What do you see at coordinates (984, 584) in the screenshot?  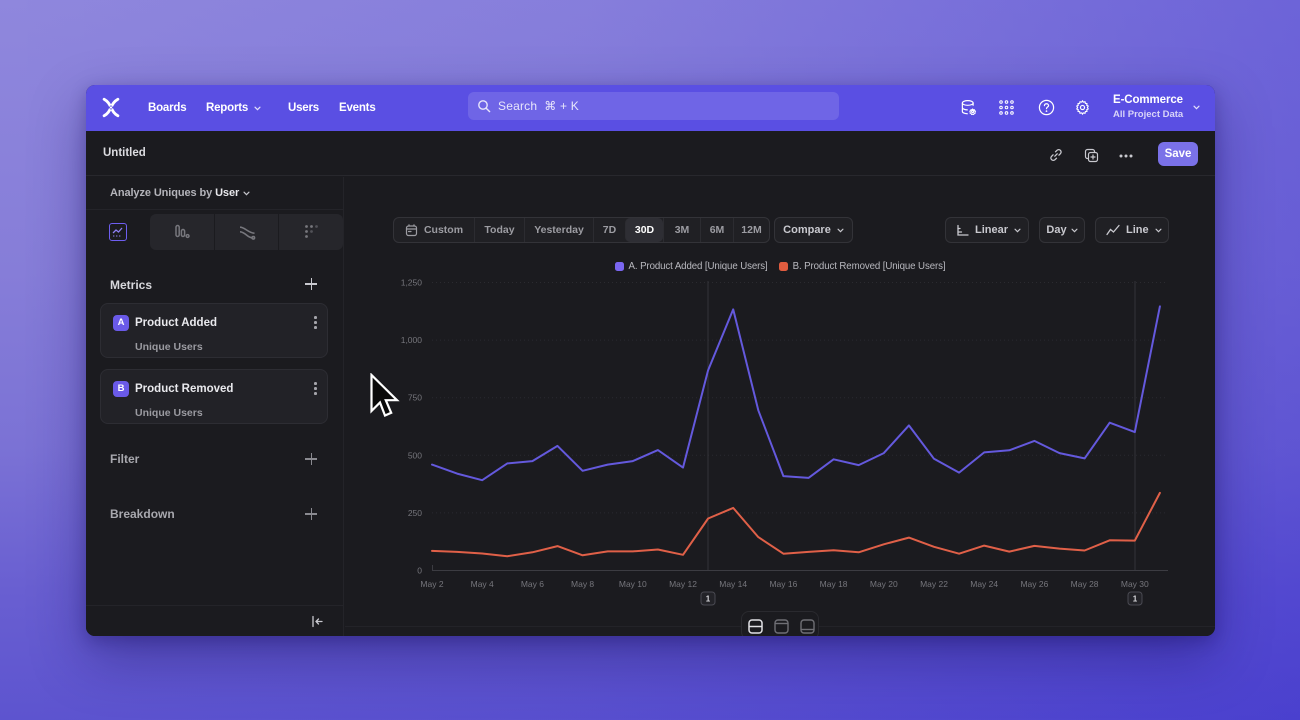 I see `svg-text: May 24` at bounding box center [984, 584].